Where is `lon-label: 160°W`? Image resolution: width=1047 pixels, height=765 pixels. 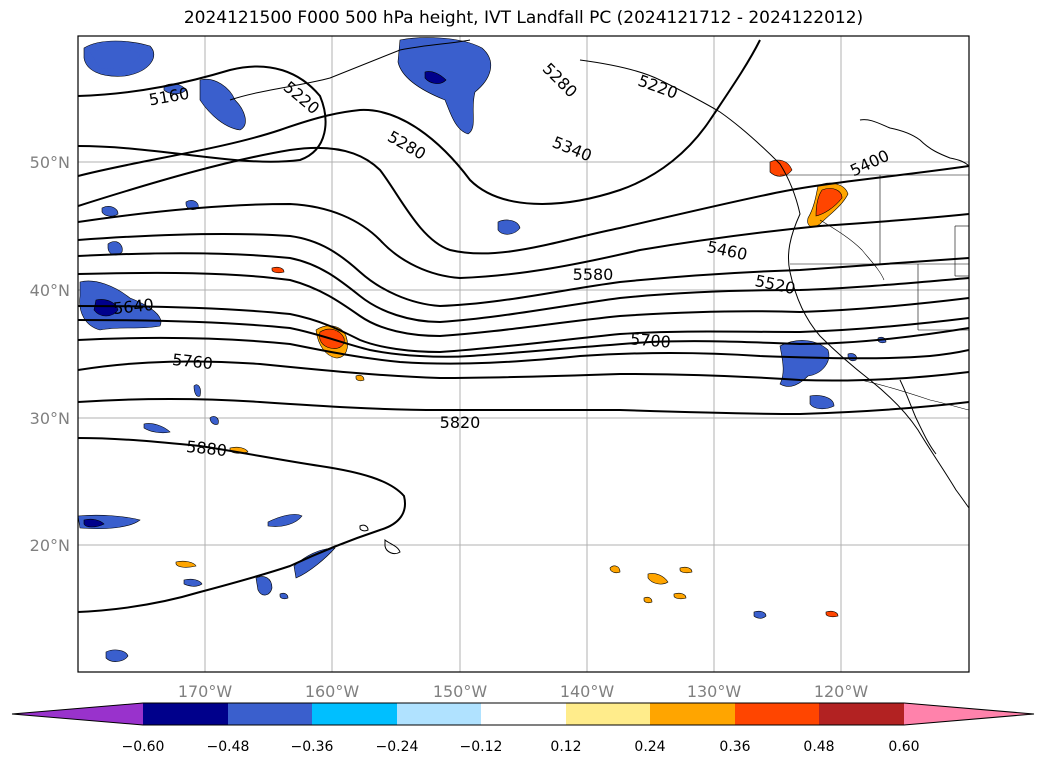 lon-label: 160°W is located at coordinates (332, 691).